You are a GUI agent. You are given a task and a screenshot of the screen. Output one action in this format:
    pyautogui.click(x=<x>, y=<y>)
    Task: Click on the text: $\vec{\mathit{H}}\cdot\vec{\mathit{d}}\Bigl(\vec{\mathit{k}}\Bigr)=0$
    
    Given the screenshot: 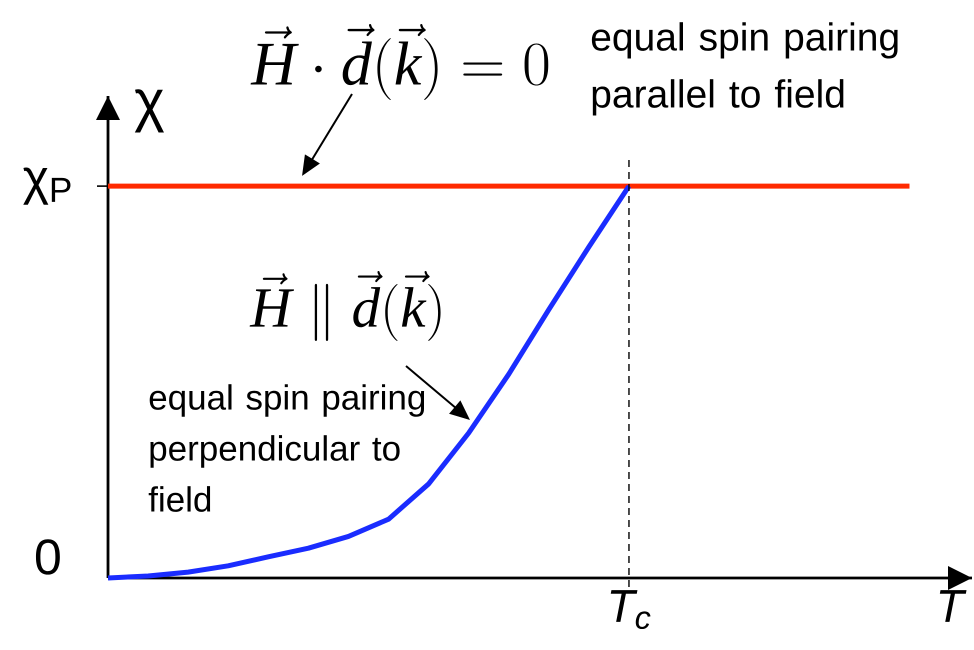 What is the action you would take?
    pyautogui.click(x=399, y=62)
    